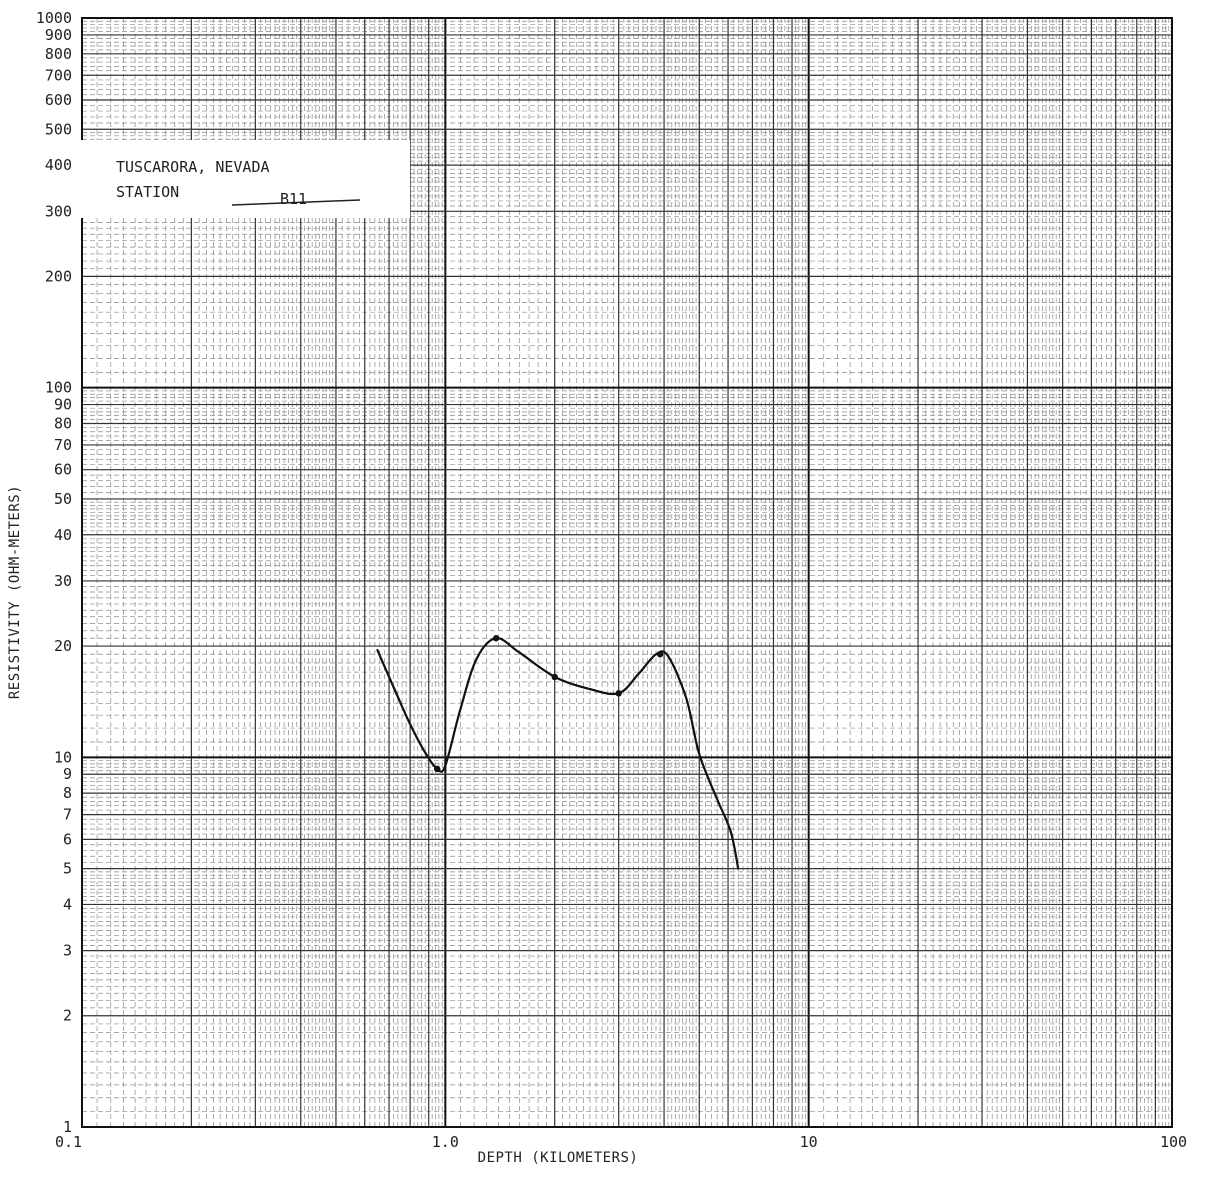  I want to click on y-tick-label: 10, so click(63, 757).